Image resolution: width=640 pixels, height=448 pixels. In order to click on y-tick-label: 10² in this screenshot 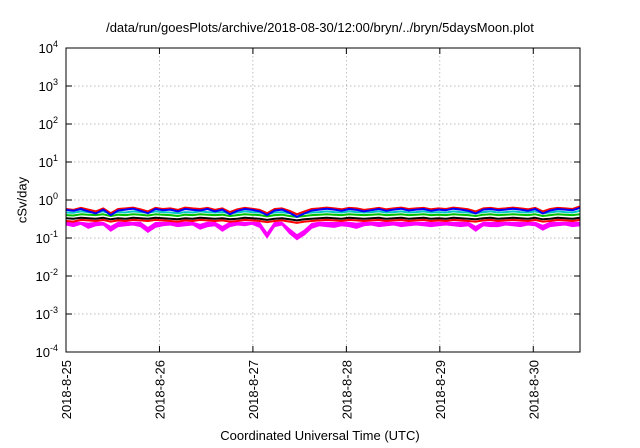, I will do `click(48, 123)`.